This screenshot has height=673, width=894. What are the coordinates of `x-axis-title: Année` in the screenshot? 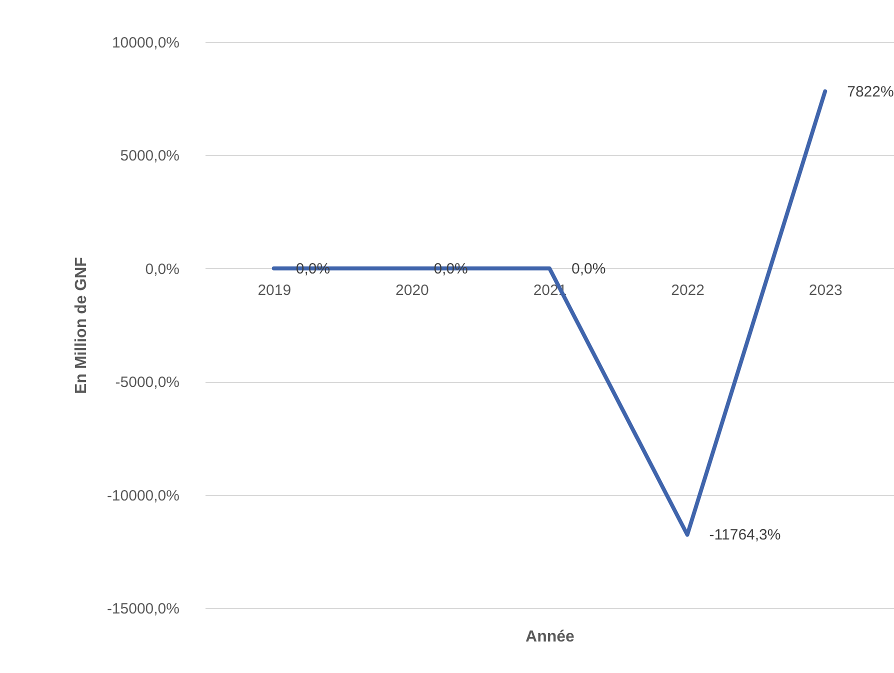 It's located at (550, 637).